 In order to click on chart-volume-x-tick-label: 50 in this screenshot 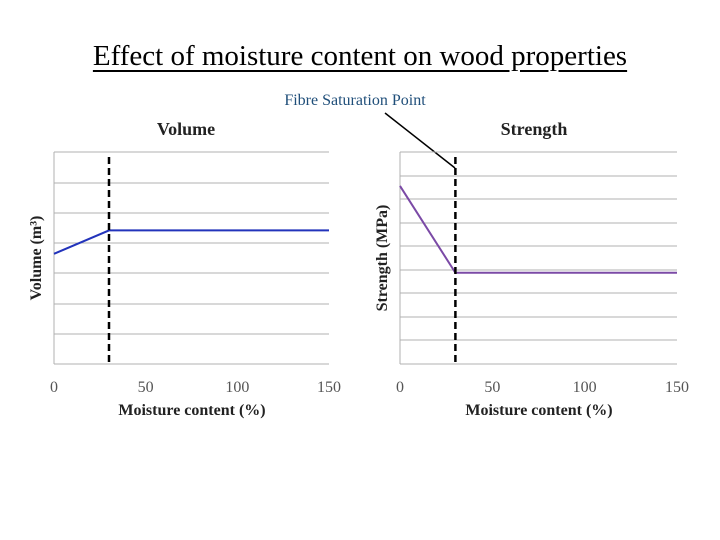, I will do `click(146, 387)`.